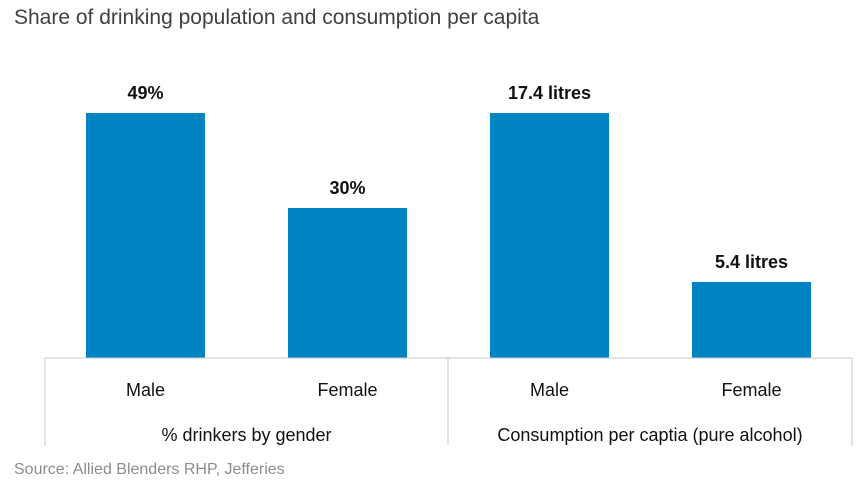 The width and height of the screenshot is (862, 492). What do you see at coordinates (145, 235) in the screenshot?
I see `bar-drinkers-male` at bounding box center [145, 235].